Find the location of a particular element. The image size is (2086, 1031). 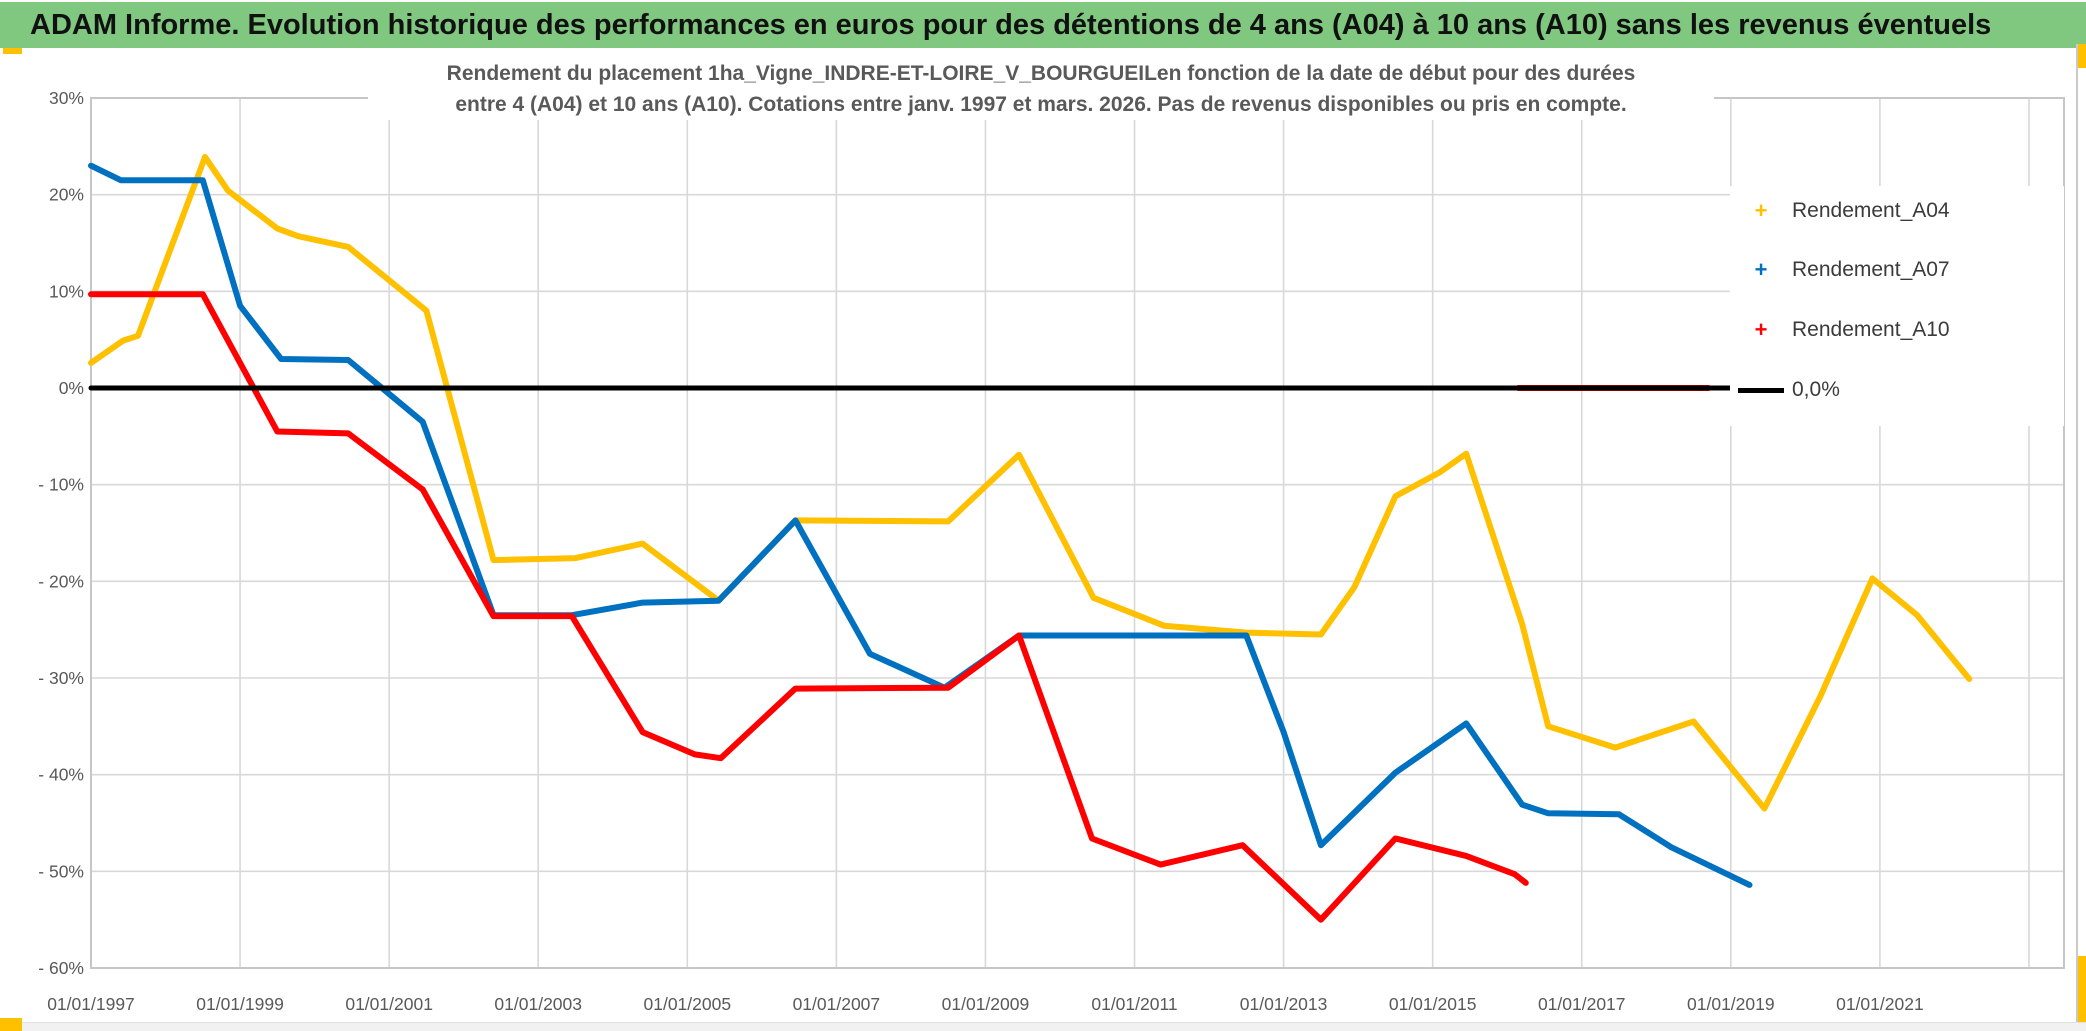

svg-text: 01/01/1999 is located at coordinates (240, 1004).